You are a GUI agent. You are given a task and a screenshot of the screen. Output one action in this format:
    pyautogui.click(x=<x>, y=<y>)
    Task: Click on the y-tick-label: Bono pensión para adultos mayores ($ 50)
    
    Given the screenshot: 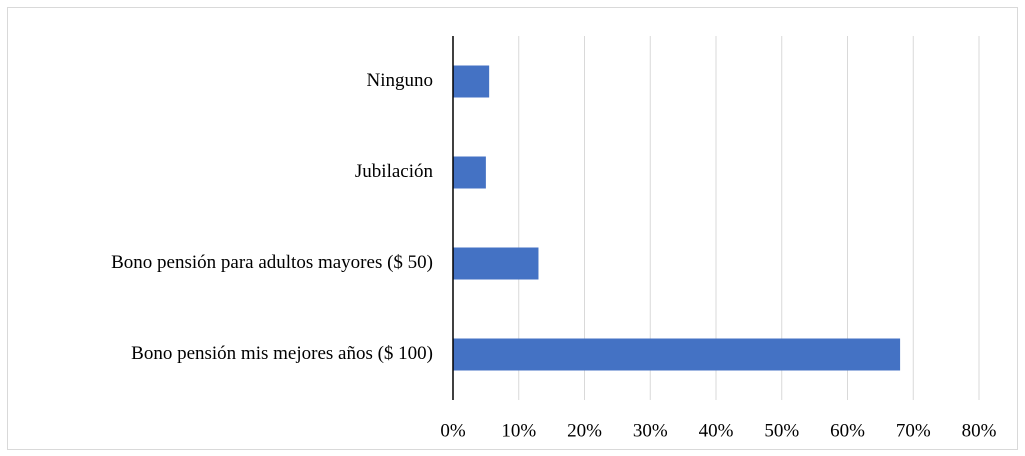 What is the action you would take?
    pyautogui.click(x=272, y=262)
    